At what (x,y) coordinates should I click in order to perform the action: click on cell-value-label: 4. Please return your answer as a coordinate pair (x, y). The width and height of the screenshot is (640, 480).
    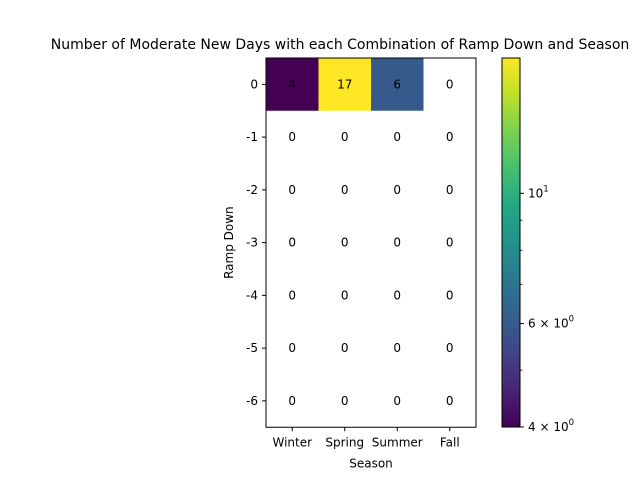
    Looking at the image, I should click on (292, 84).